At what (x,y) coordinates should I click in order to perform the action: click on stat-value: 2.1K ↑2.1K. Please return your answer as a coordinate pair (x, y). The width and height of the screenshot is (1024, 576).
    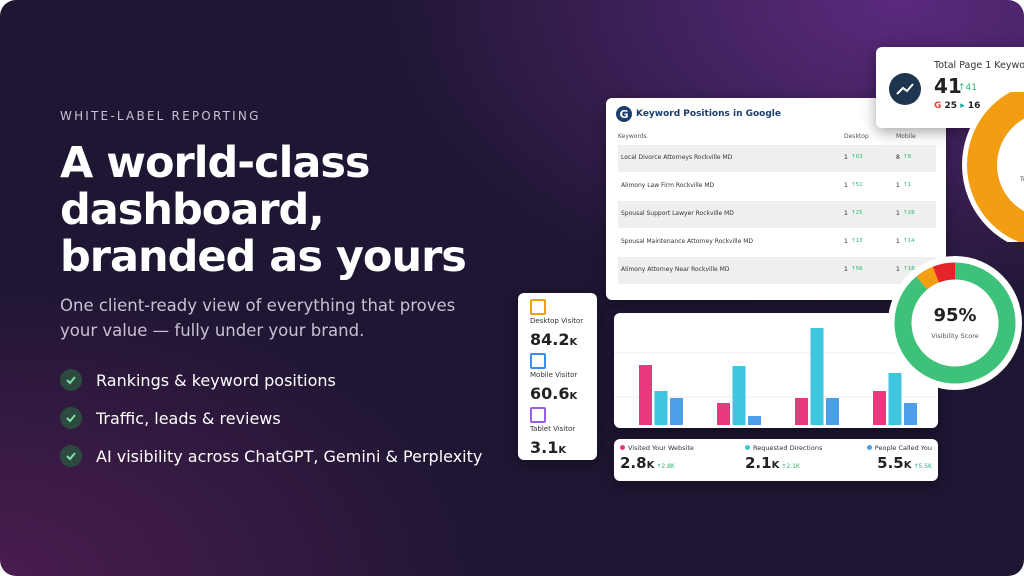
    Looking at the image, I should click on (783, 463).